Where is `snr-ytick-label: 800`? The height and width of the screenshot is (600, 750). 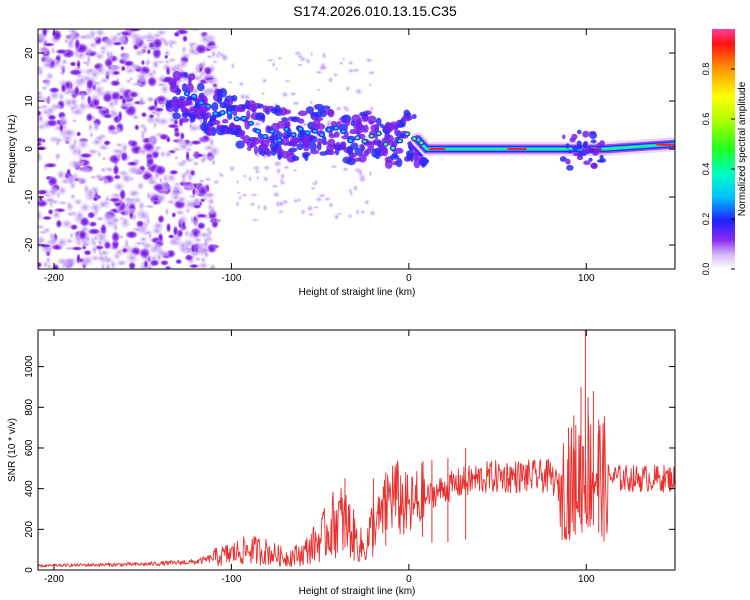
snr-ytick-label: 800 is located at coordinates (29, 407).